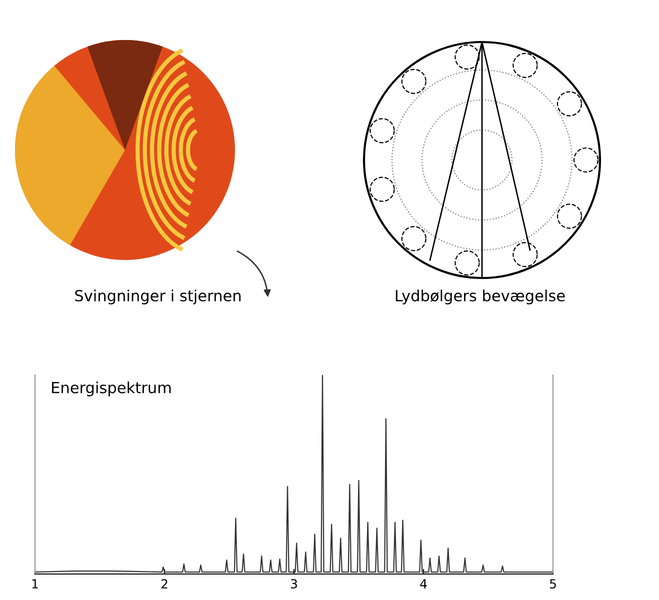 The image size is (659, 600). What do you see at coordinates (164, 583) in the screenshot?
I see `x-tick-label: 2` at bounding box center [164, 583].